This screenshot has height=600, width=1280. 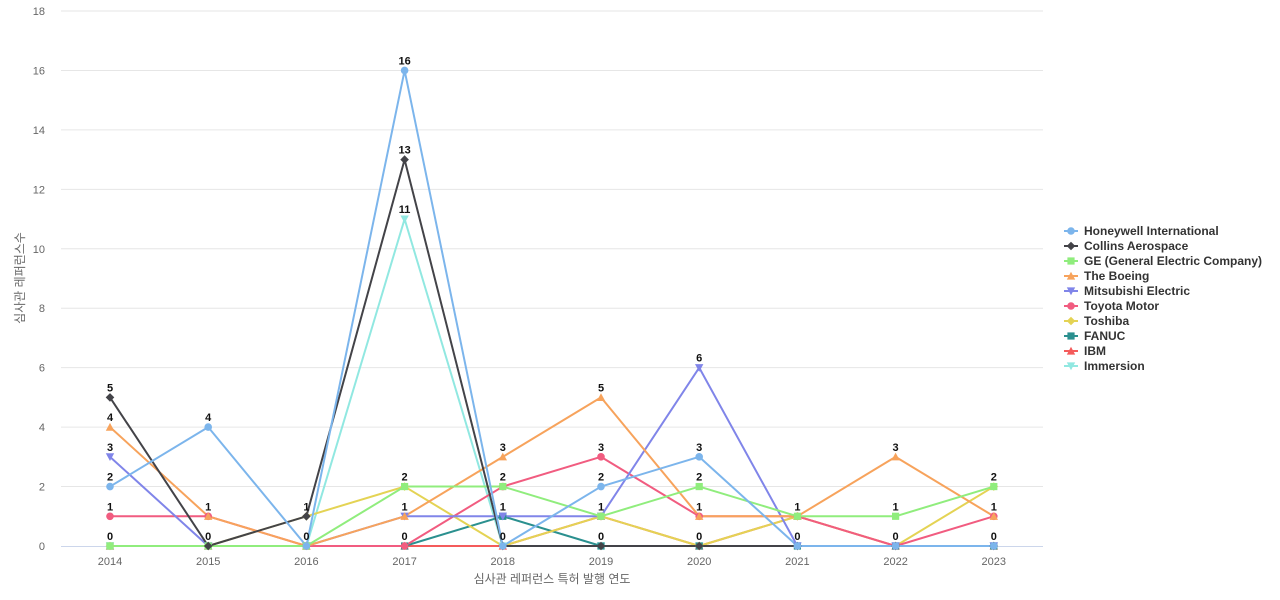 What do you see at coordinates (552, 562) in the screenshot?
I see `x-axis-ticks: 2014 2015 2016 2017 2018 2019 2020 2021 2022 2023` at bounding box center [552, 562].